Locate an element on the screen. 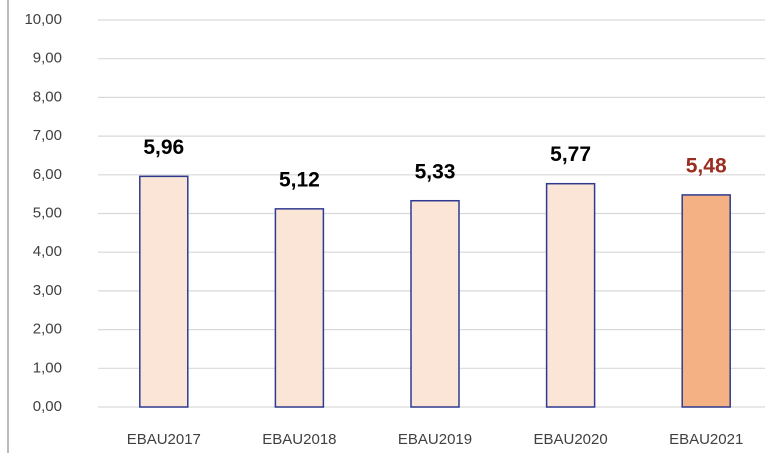  value-label: 5,77 is located at coordinates (570, 154).